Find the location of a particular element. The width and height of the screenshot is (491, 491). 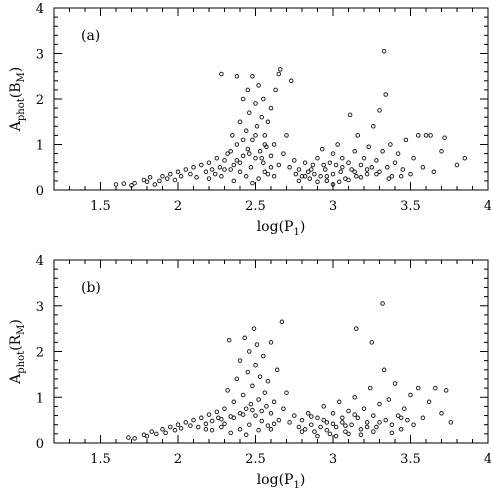

x-tick-label: 3 is located at coordinates (333, 206).